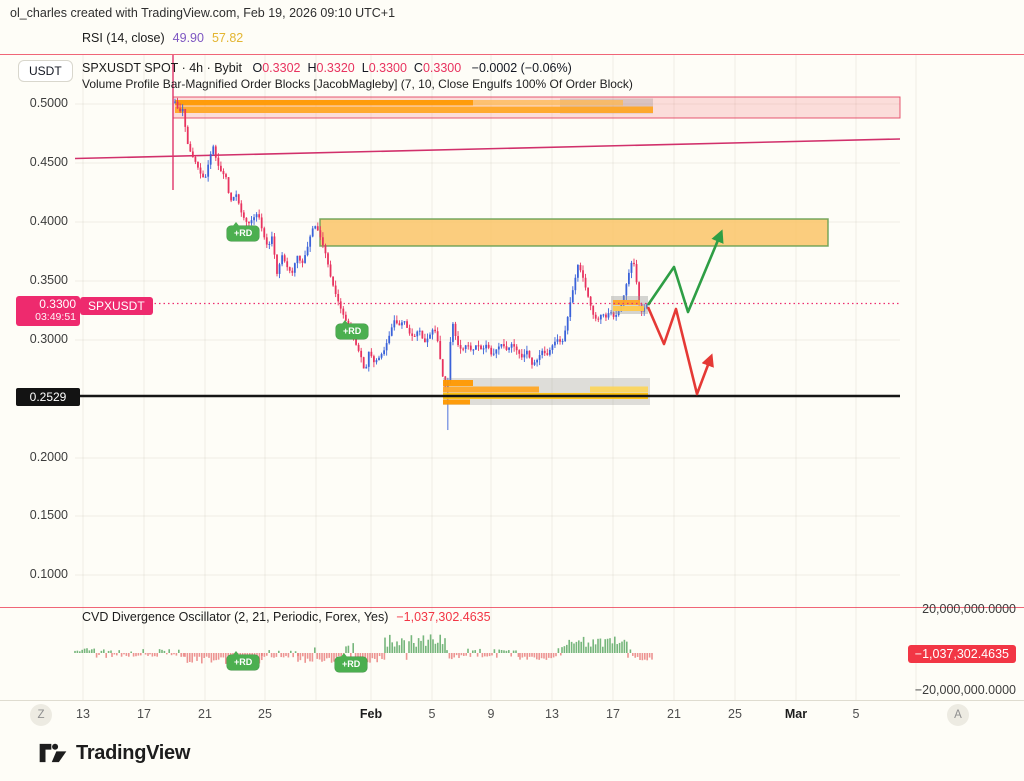  I want to click on ohlc-value: 0.3302, so click(281, 68).